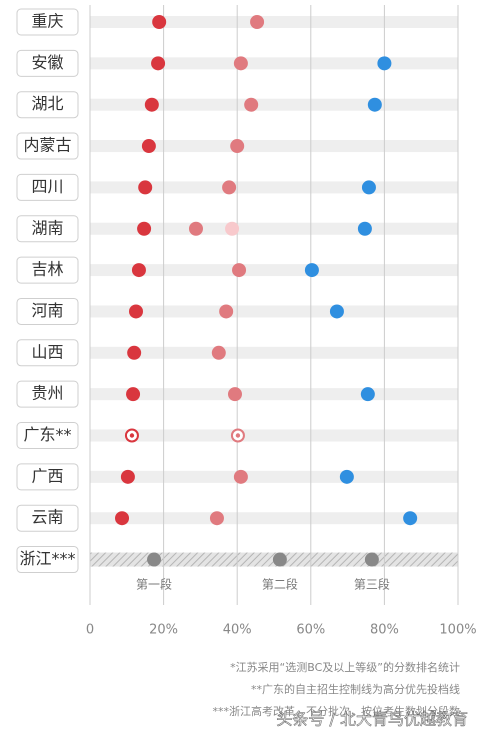 The width and height of the screenshot is (477, 739). I want to click on watermark: 头条号 / 北大青鸟优越教育, so click(372, 719).